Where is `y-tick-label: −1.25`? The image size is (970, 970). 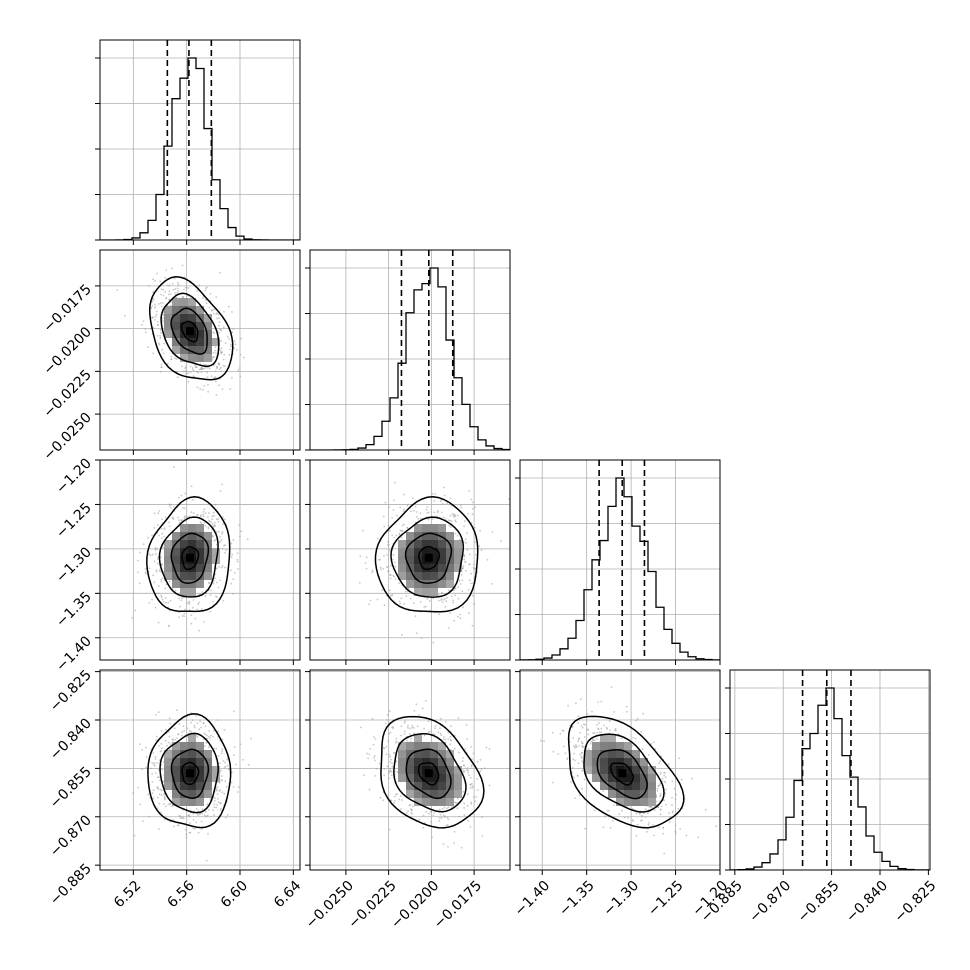
y-tick-label: −1.25 is located at coordinates (74, 521).